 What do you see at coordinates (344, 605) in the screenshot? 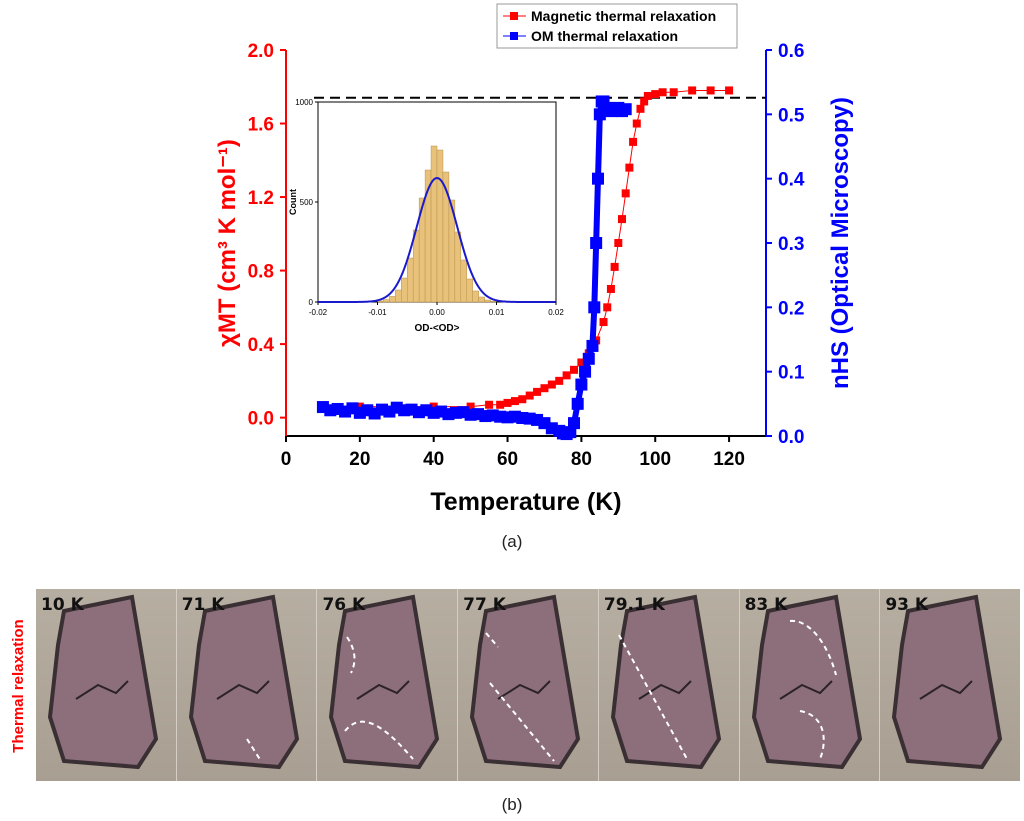
I see `panel-temperature-label: 76 K` at bounding box center [344, 605].